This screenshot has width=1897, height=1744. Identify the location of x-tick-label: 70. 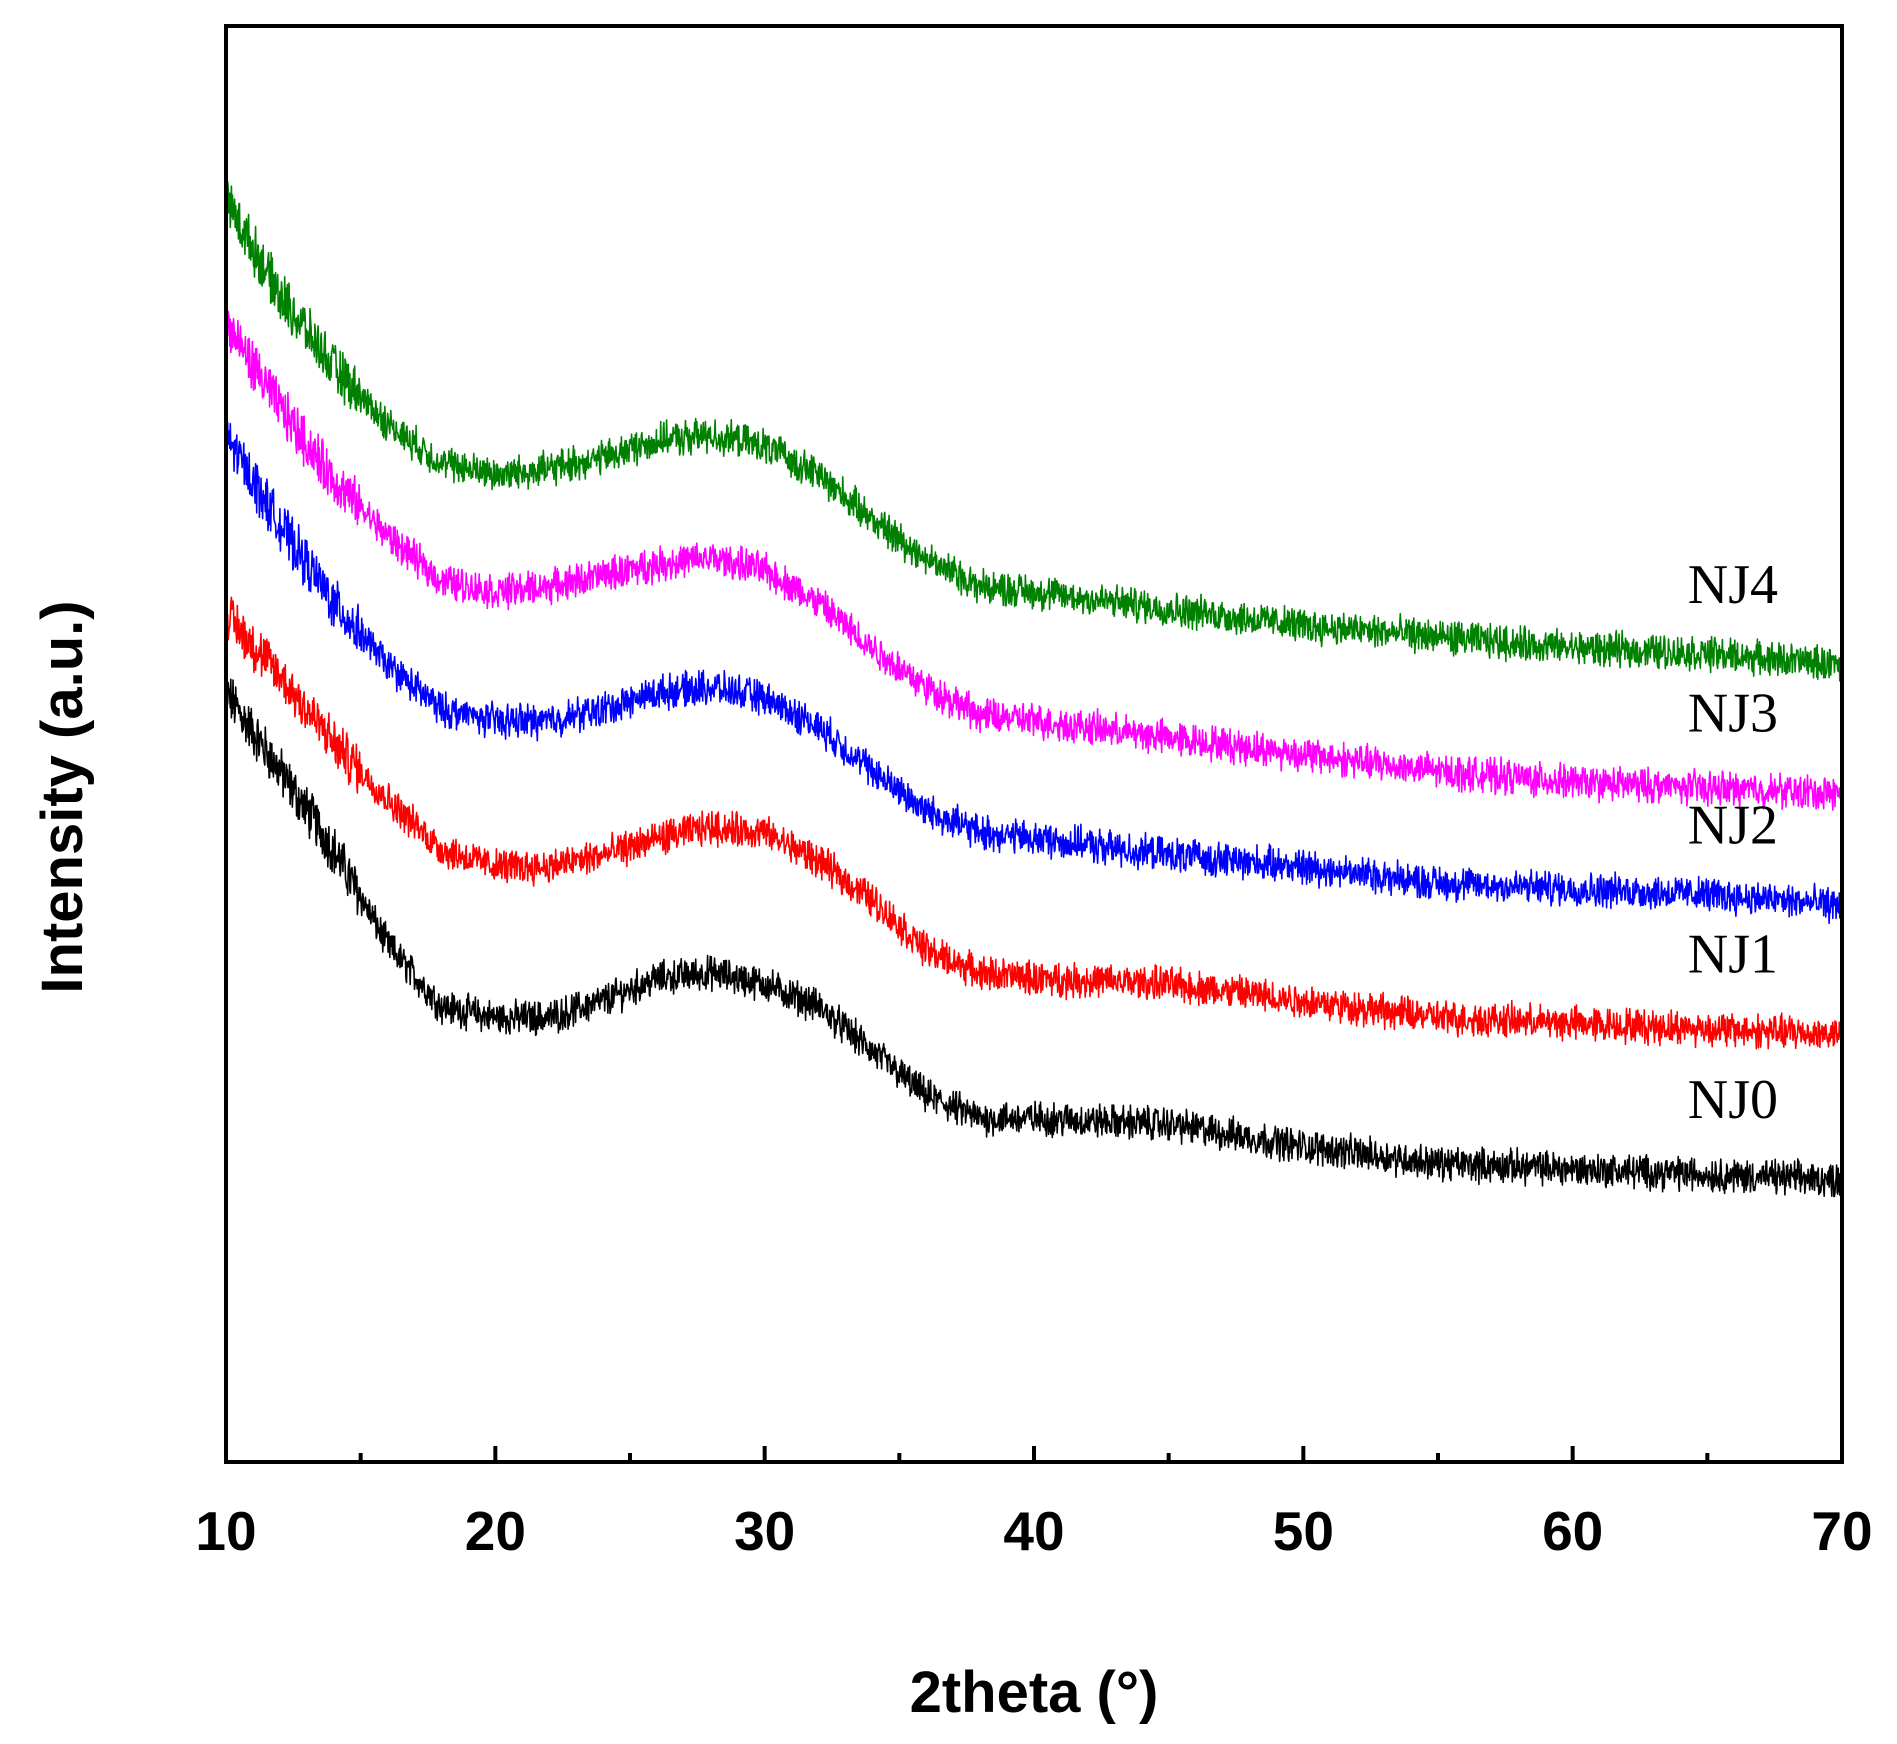
(1841, 1531).